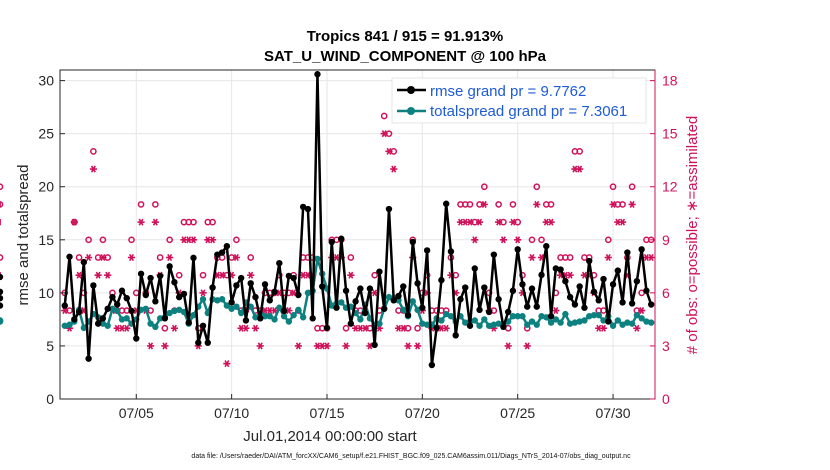 The height and width of the screenshot is (470, 830). Describe the element at coordinates (411, 111) in the screenshot. I see `legend-spread-marker` at that location.